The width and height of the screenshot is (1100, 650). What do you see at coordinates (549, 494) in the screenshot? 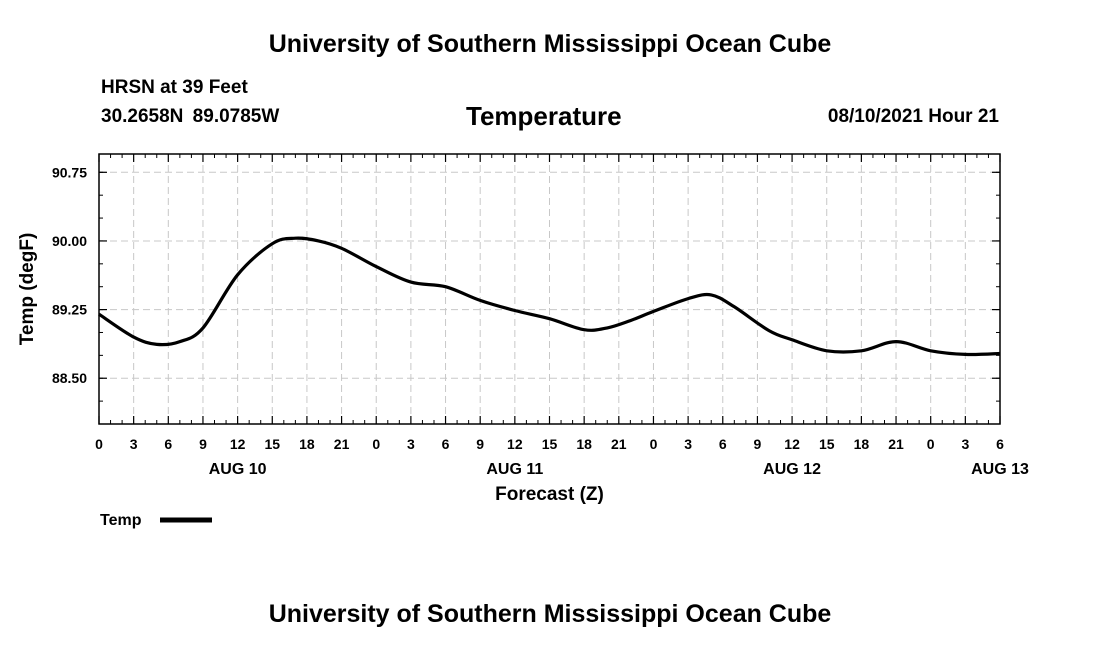
I see `x-axis-label: Forecast (Z)` at bounding box center [549, 494].